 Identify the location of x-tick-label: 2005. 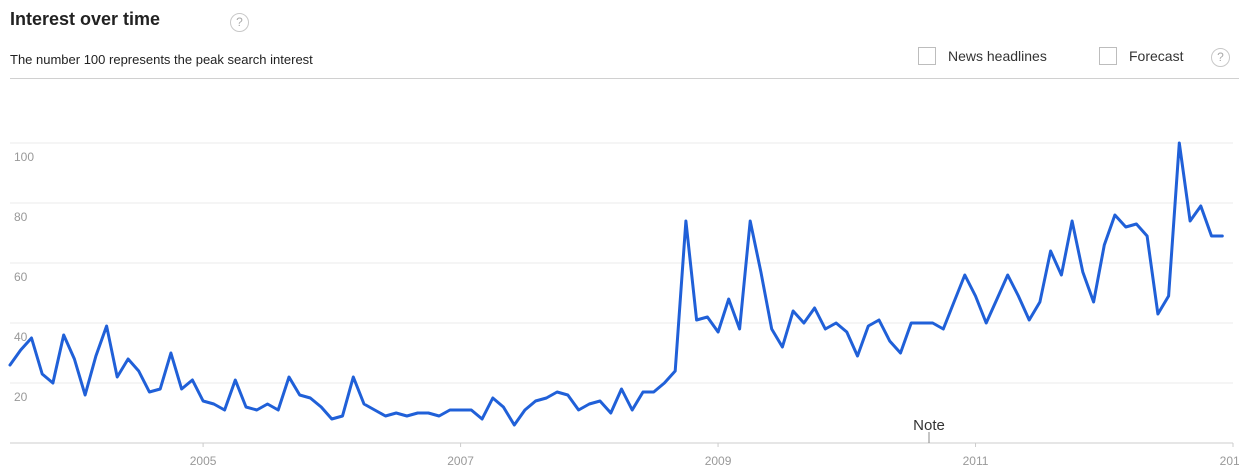
(203, 461).